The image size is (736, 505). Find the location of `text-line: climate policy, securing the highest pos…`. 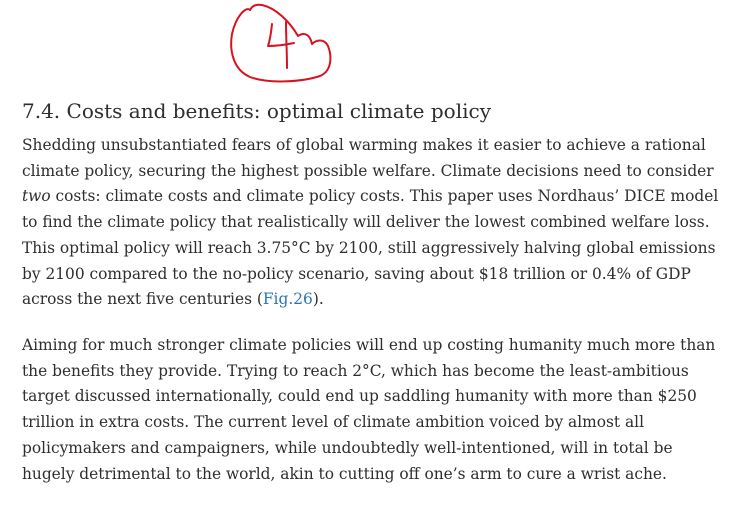

text-line: climate policy, securing the highest pos… is located at coordinates (368, 170).